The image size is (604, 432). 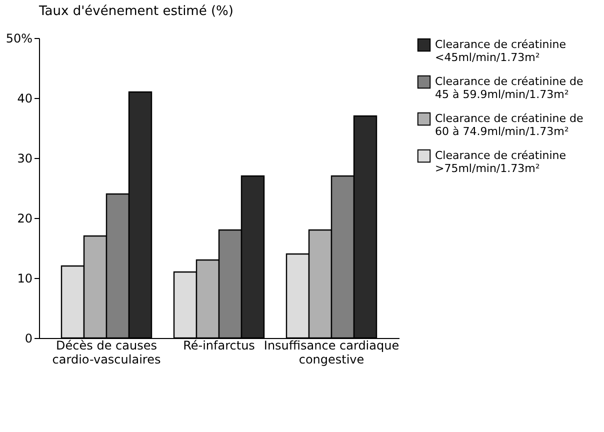 What do you see at coordinates (509, 88) in the screenshot?
I see `legend-label: Clearance de créatinine de 45 à 59.9ml/min/1.73m²` at bounding box center [509, 88].